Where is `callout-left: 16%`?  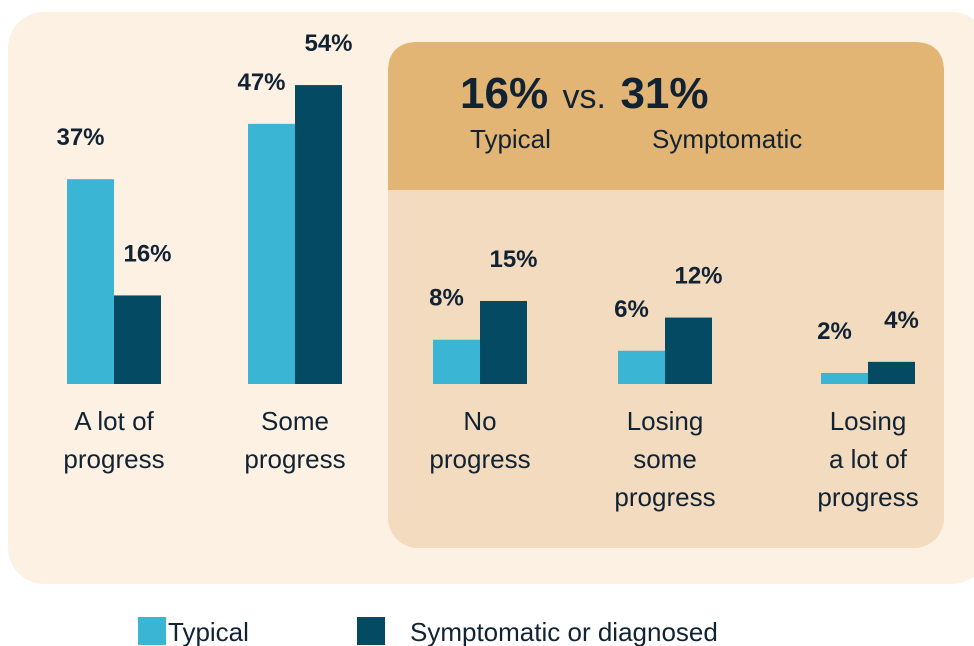 callout-left: 16% is located at coordinates (504, 93).